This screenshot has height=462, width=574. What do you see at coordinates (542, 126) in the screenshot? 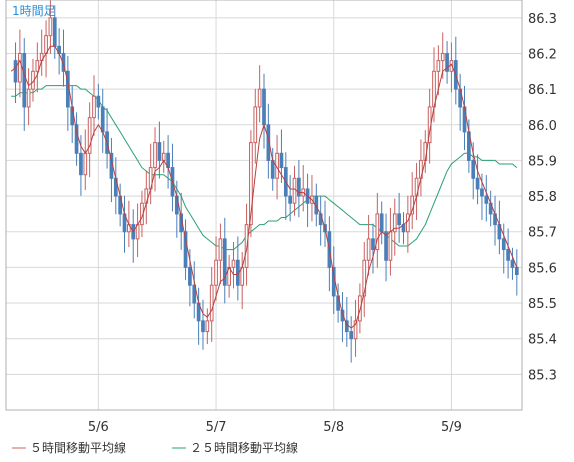
I see `y-tick-label: 86.0` at bounding box center [542, 126].